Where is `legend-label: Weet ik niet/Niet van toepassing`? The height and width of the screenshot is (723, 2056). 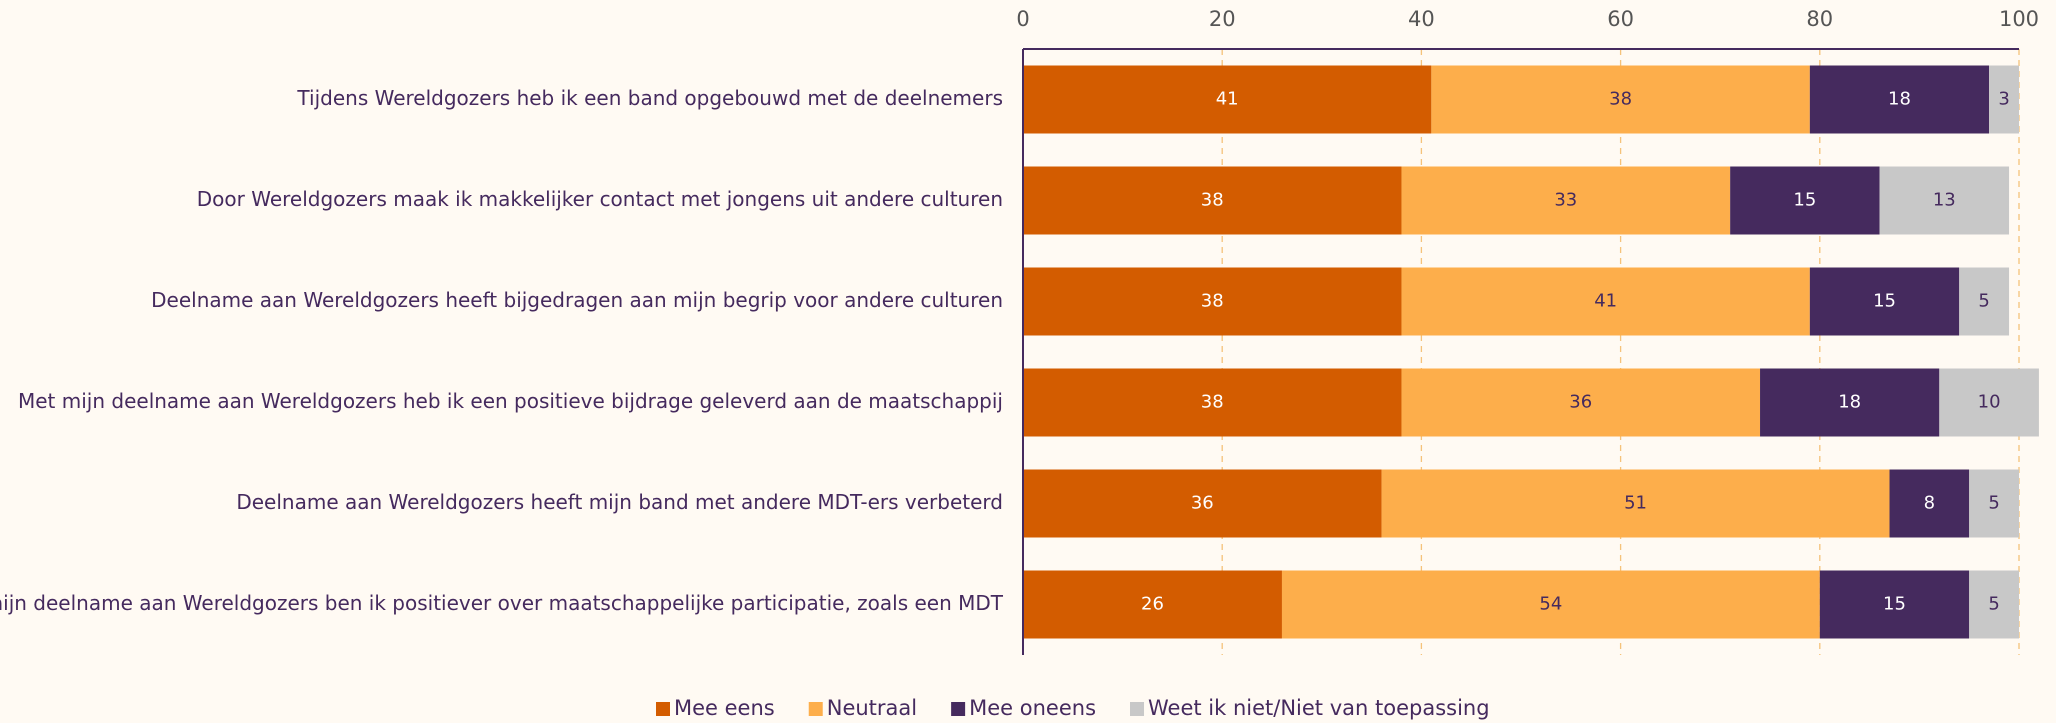 legend-label: Weet ik niet/Niet van toepassing is located at coordinates (1319, 708).